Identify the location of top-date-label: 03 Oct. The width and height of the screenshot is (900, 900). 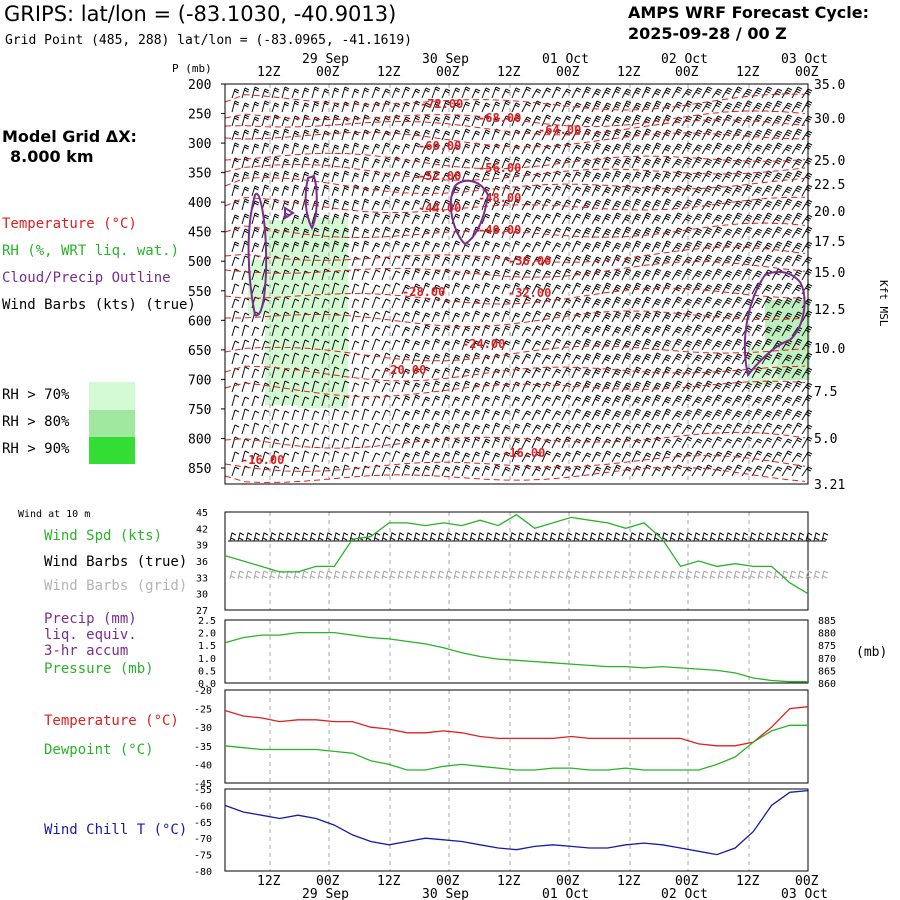
(804, 59).